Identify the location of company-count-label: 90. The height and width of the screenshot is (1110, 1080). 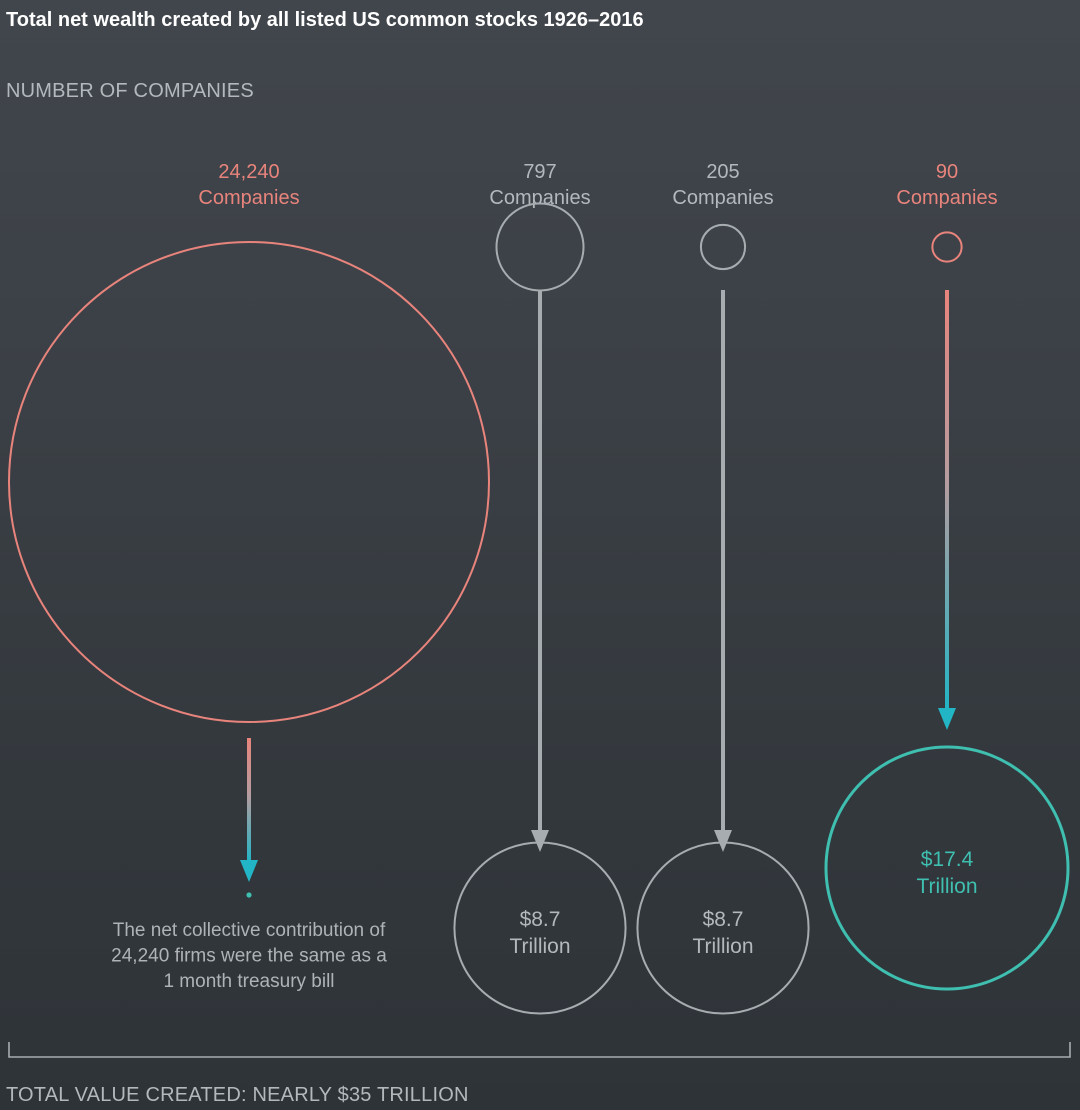
(947, 172).